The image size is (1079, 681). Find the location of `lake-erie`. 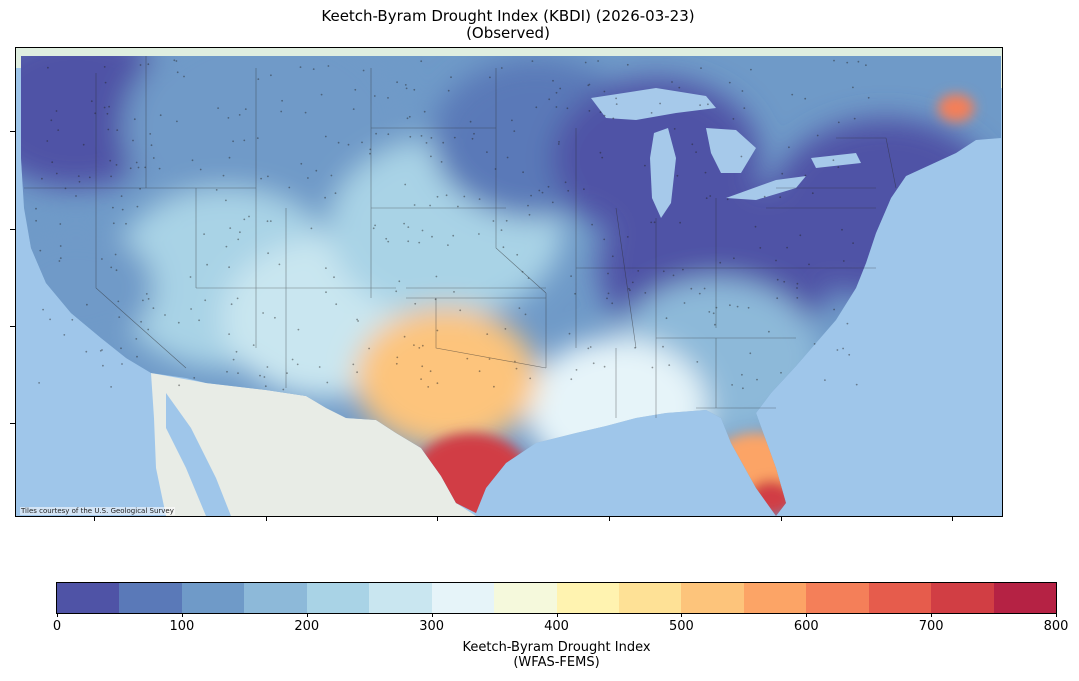

lake-erie is located at coordinates (766, 188).